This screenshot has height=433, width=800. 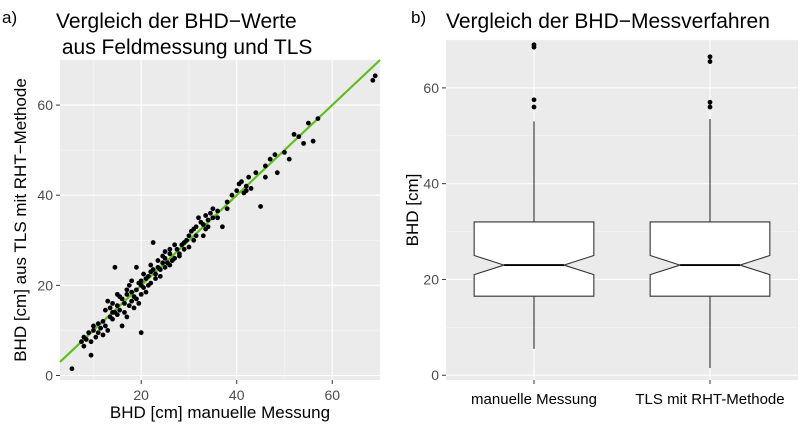 I want to click on category-label-1: TLS mit RHT-Methode, so click(x=709, y=399).